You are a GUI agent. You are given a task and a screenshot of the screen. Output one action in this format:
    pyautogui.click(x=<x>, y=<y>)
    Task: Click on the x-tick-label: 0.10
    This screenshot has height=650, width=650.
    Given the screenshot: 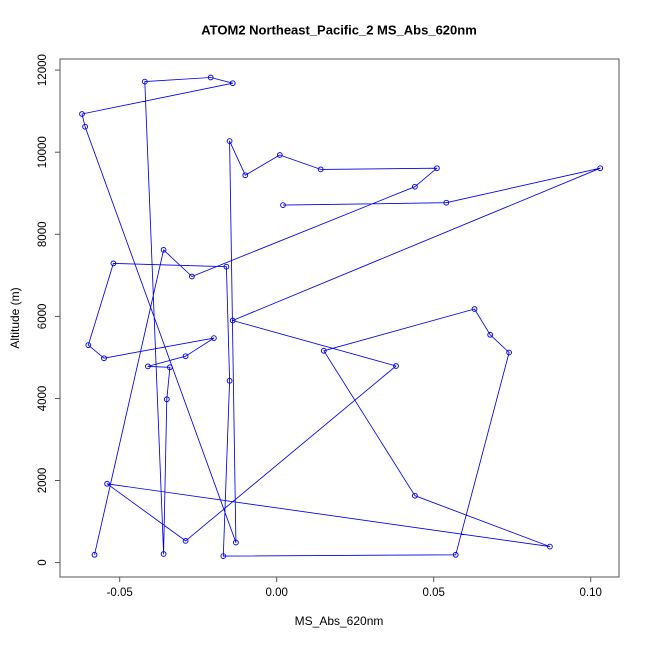 What is the action you would take?
    pyautogui.click(x=591, y=593)
    